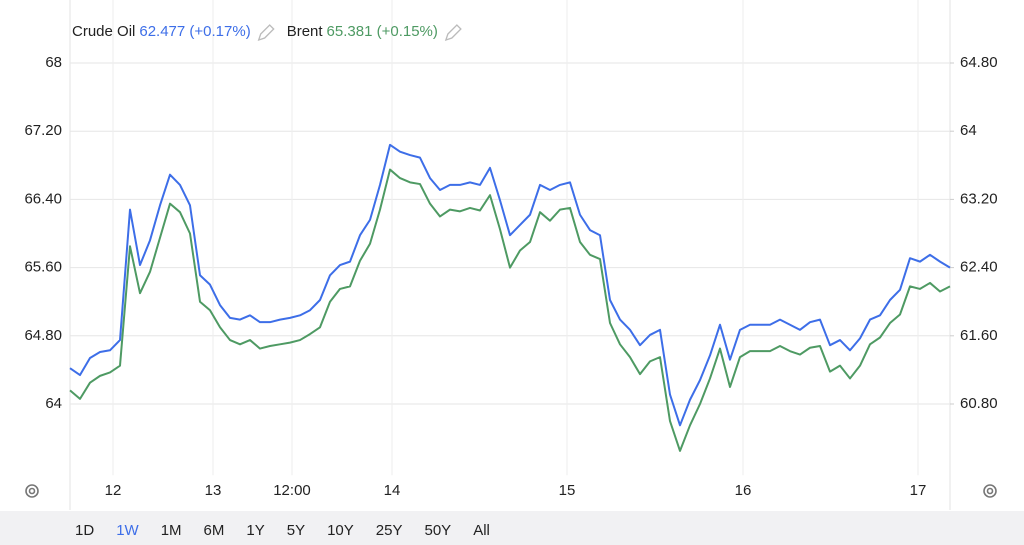  What do you see at coordinates (979, 403) in the screenshot?
I see `y2-tick-label: 60.80` at bounding box center [979, 403].